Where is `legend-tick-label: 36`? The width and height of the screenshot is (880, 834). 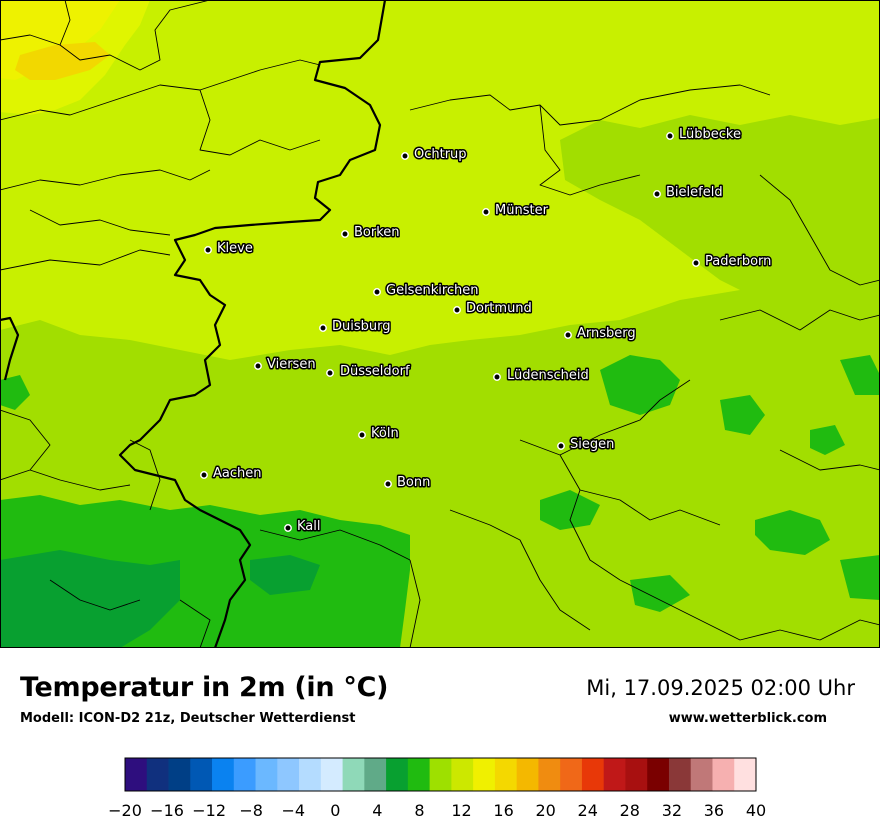 legend-tick-label: 36 is located at coordinates (714, 810).